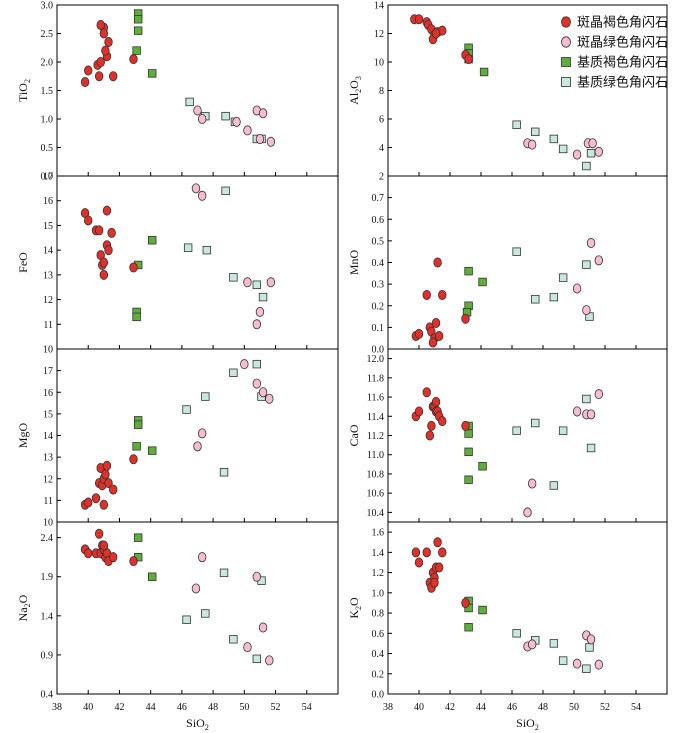  Describe the element at coordinates (378, 533) in the screenshot. I see `y-tick-label: 1.6` at that location.